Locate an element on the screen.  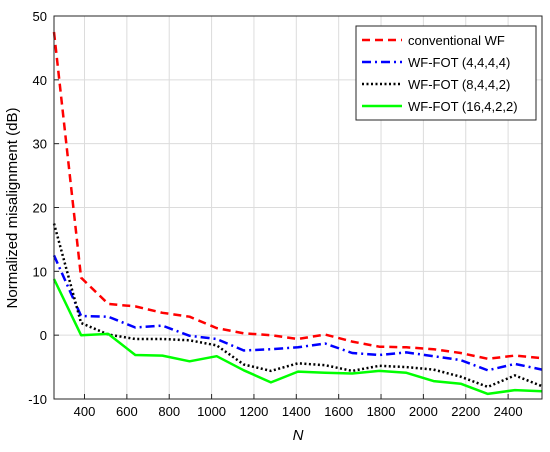
x-tick-label: 2400 is located at coordinates (508, 411).